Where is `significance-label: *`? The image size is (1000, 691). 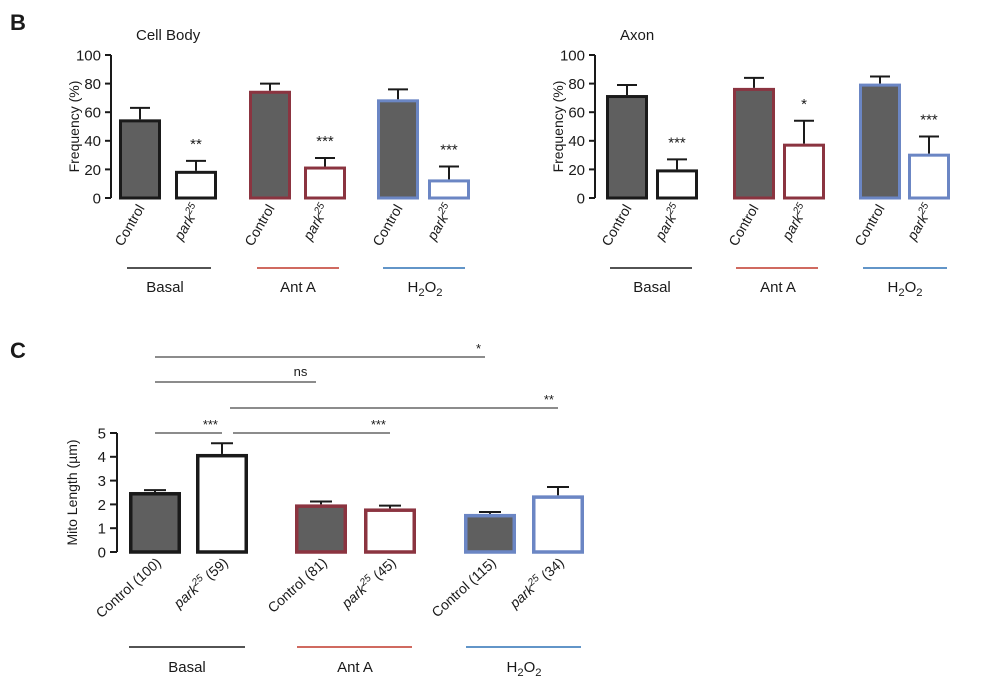
significance-label: * is located at coordinates (804, 104).